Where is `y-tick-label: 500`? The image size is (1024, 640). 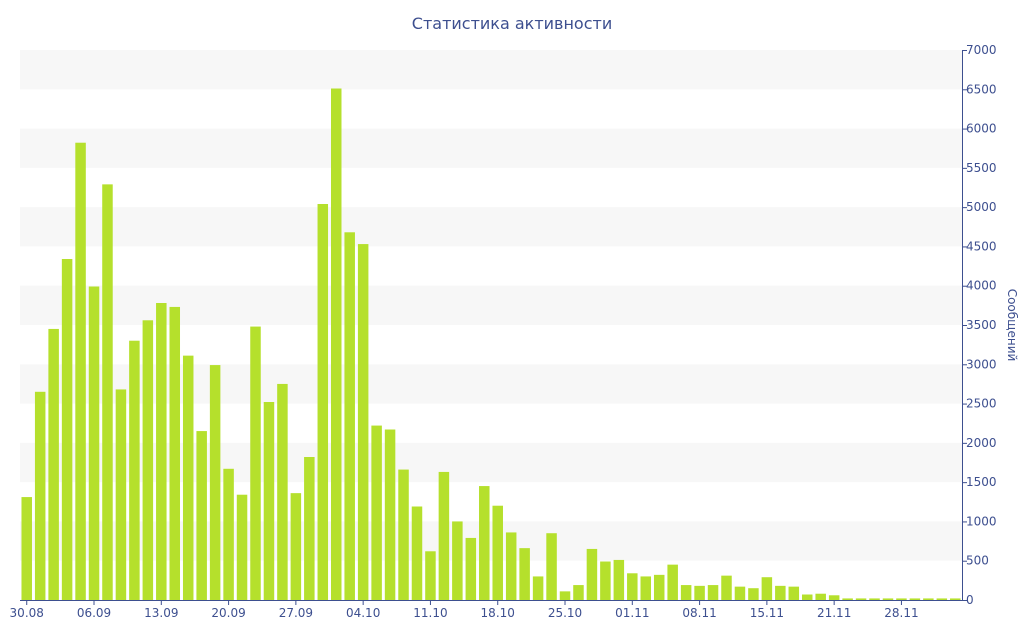 y-tick-label: 500 is located at coordinates (977, 561).